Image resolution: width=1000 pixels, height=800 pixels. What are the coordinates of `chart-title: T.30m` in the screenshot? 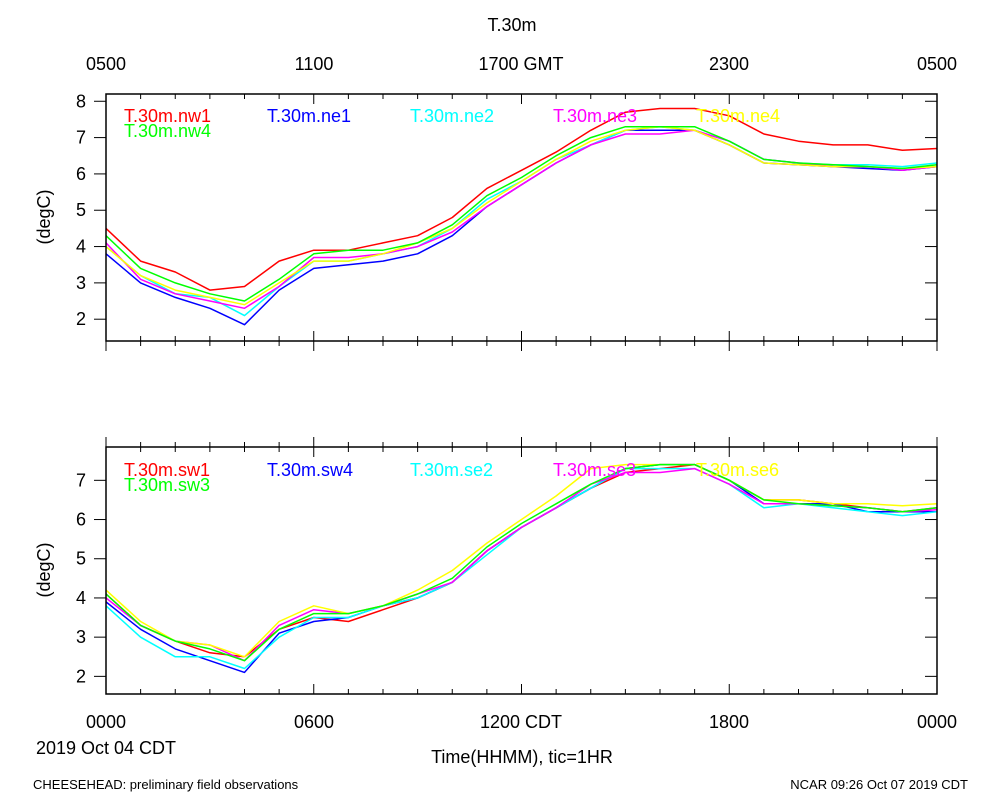 It's located at (511, 25).